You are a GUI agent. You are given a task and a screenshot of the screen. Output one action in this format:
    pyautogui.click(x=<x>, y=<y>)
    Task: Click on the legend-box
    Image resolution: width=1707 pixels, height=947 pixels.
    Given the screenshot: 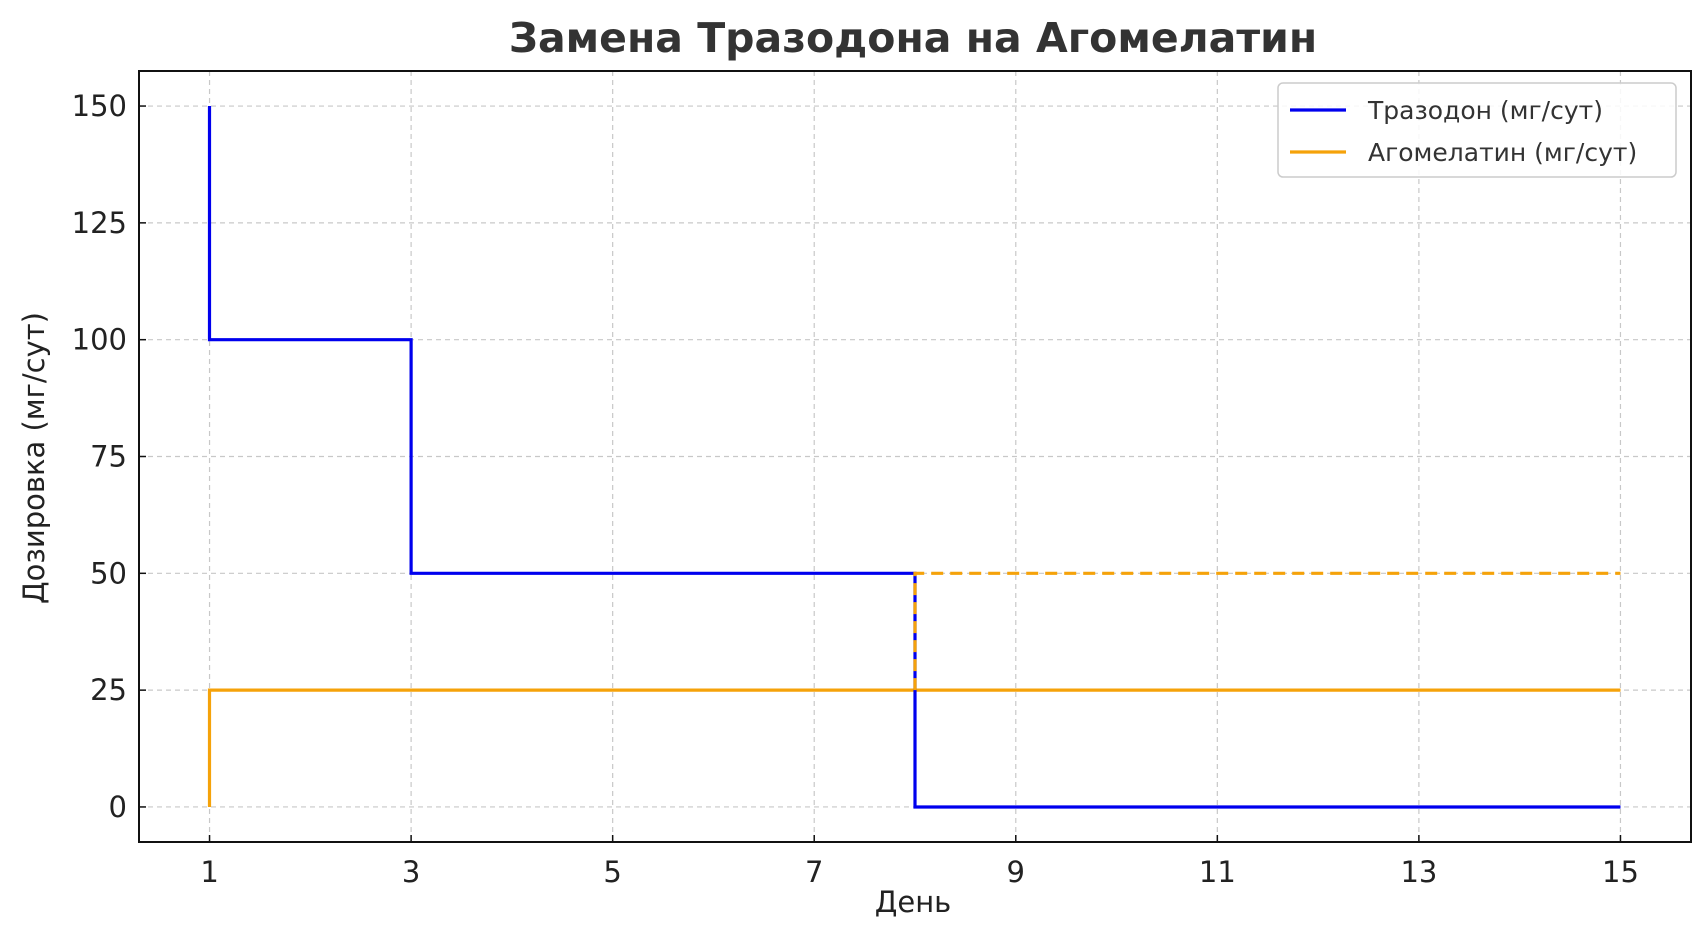 What is the action you would take?
    pyautogui.click(x=1477, y=130)
    